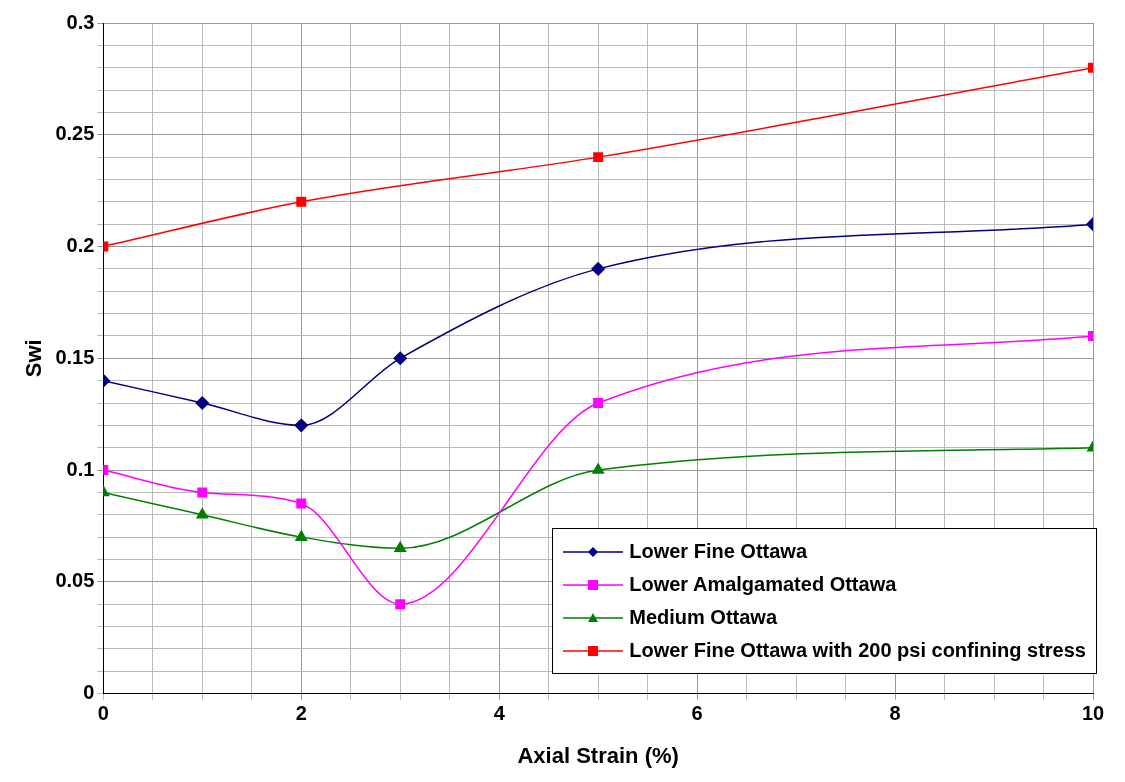  What do you see at coordinates (103, 713) in the screenshot?
I see `x-tick-label: 0` at bounding box center [103, 713].